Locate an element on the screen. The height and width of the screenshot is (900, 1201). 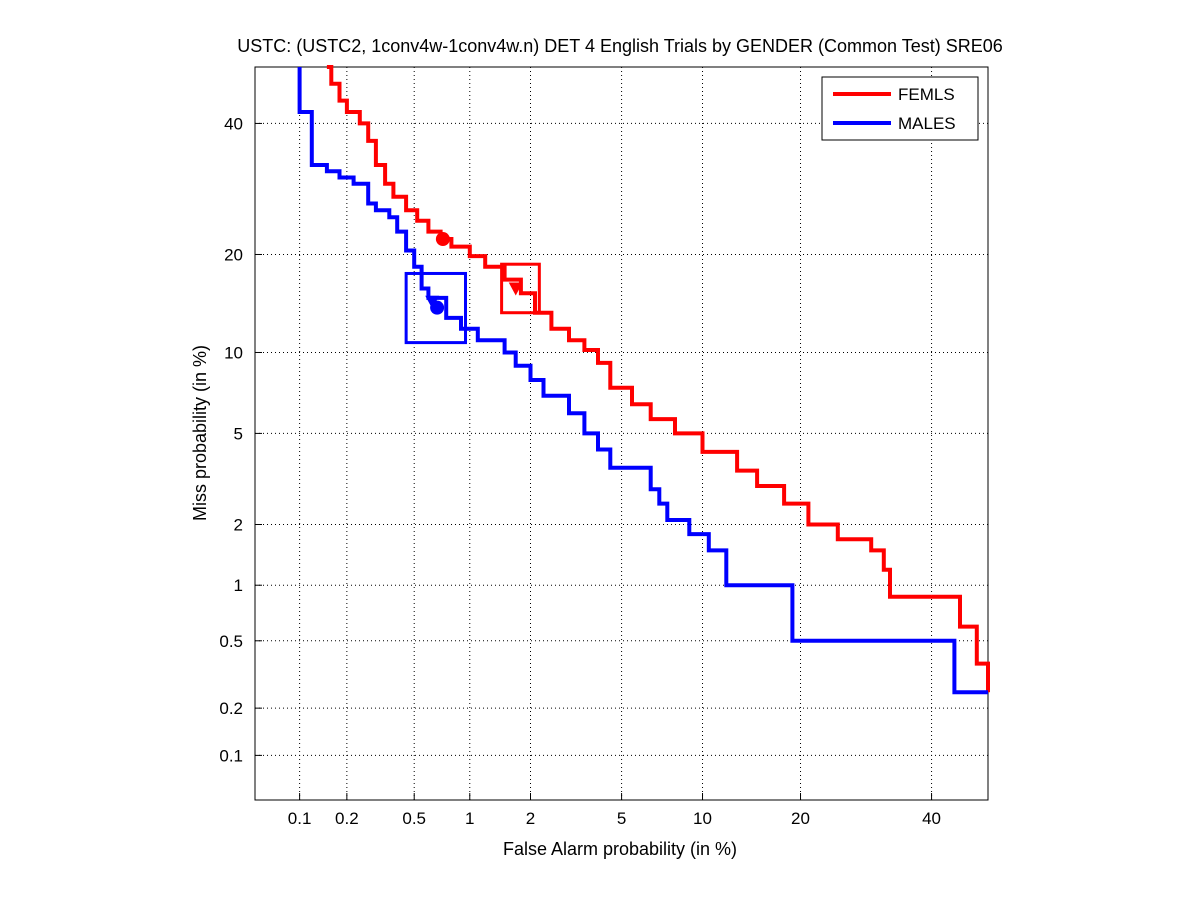
x-tick-label: 0.1 is located at coordinates (300, 818).